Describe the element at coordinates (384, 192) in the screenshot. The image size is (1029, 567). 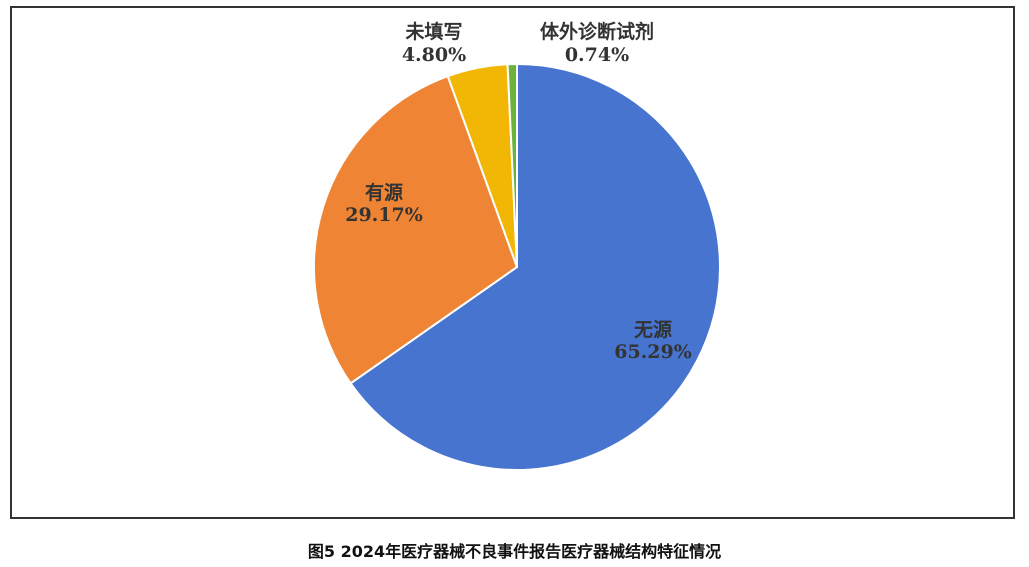
I see `slice-label-2: 有源` at that location.